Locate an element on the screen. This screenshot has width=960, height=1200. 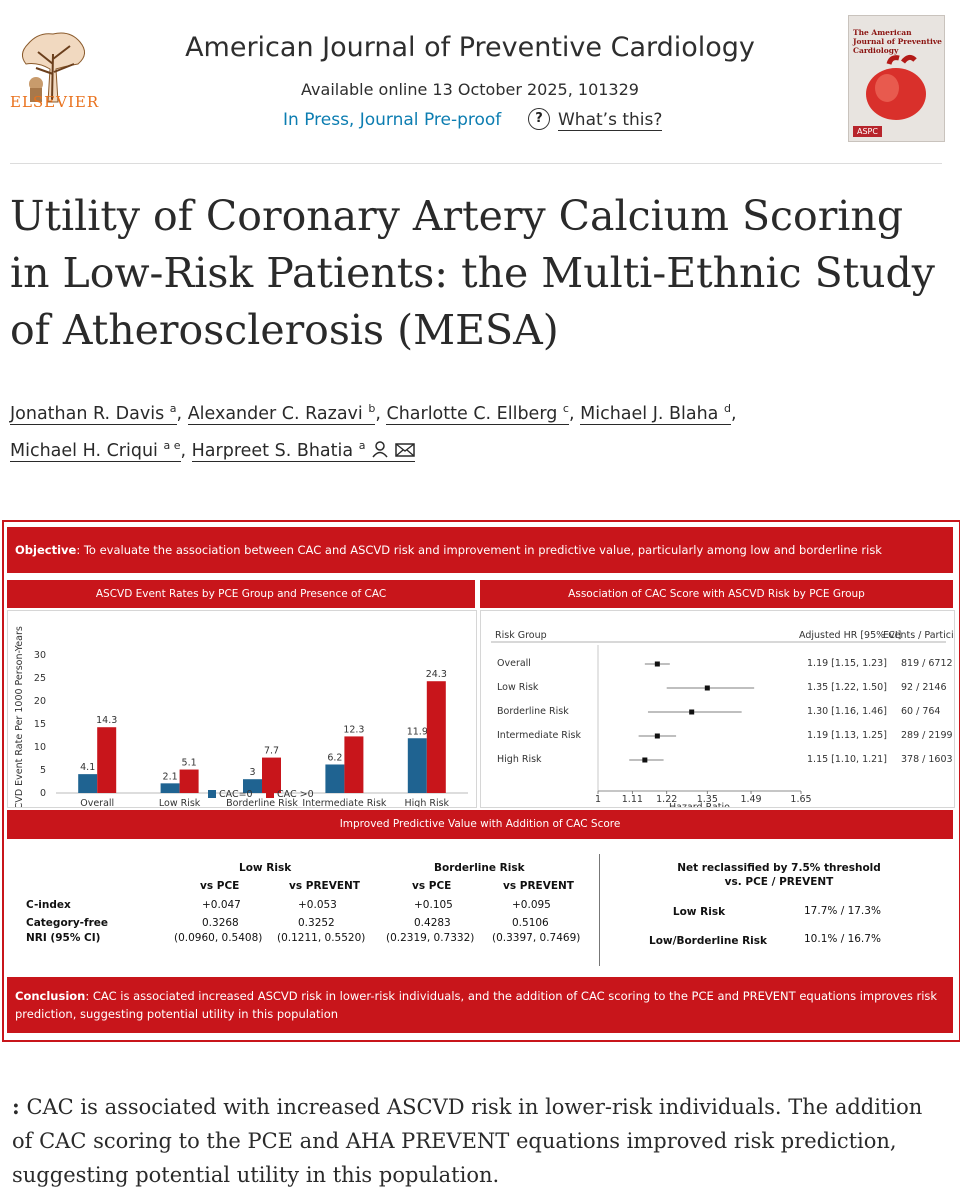
in-press-link: In Press, Journal Pre-proof is located at coordinates (392, 120).